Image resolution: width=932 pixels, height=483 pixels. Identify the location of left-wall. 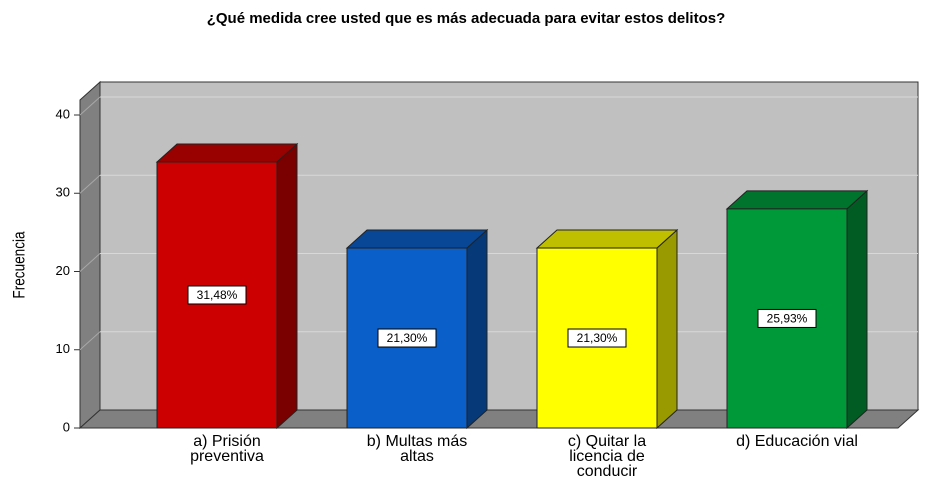
(90, 255).